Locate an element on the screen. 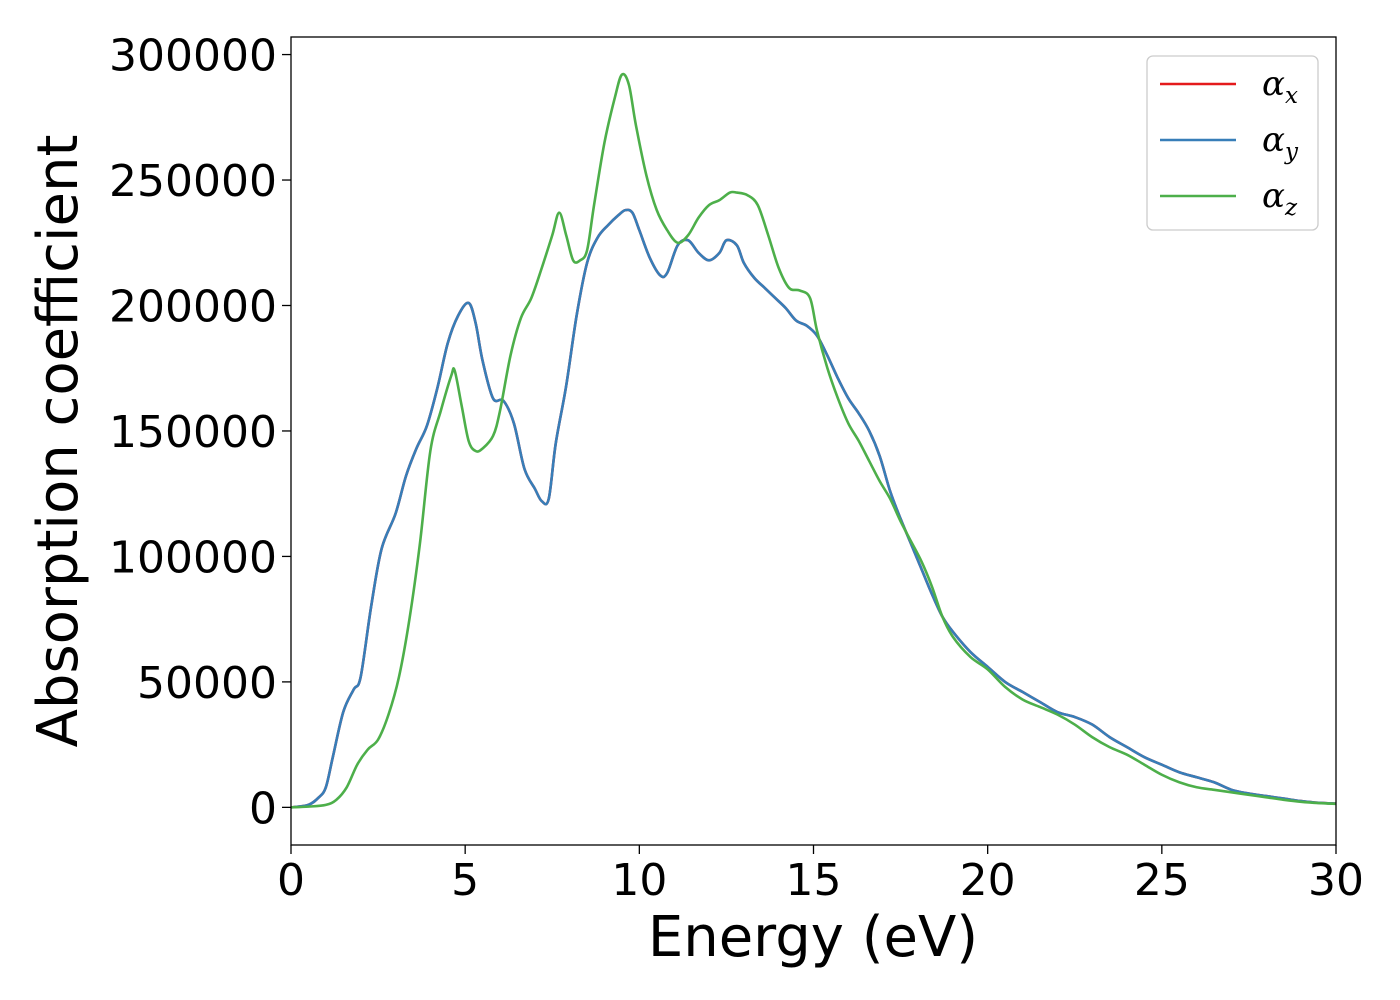 This screenshot has height=1000, width=1400. legend-label-z: αz is located at coordinates (1280, 198).